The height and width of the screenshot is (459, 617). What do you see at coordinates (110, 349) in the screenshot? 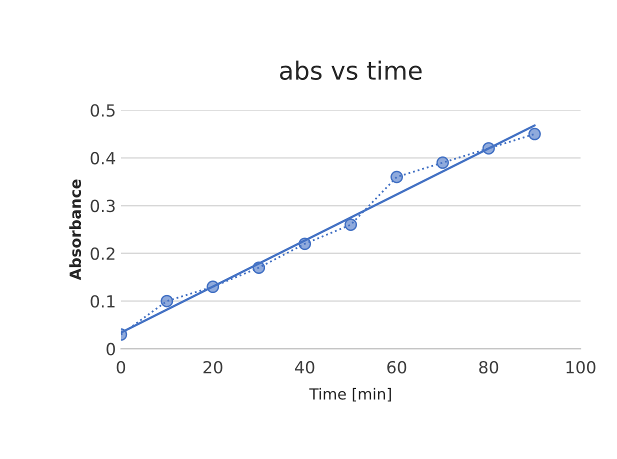
I see `y-tick-label: 0` at bounding box center [110, 349].